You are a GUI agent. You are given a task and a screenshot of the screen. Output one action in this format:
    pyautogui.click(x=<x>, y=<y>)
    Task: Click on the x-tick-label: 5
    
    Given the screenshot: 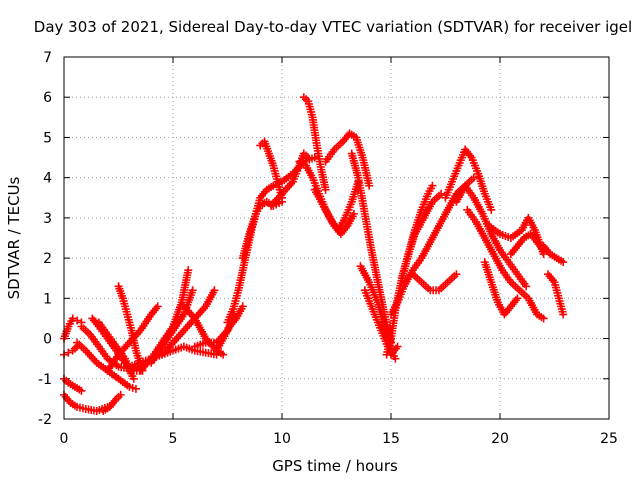 What is the action you would take?
    pyautogui.click(x=173, y=439)
    